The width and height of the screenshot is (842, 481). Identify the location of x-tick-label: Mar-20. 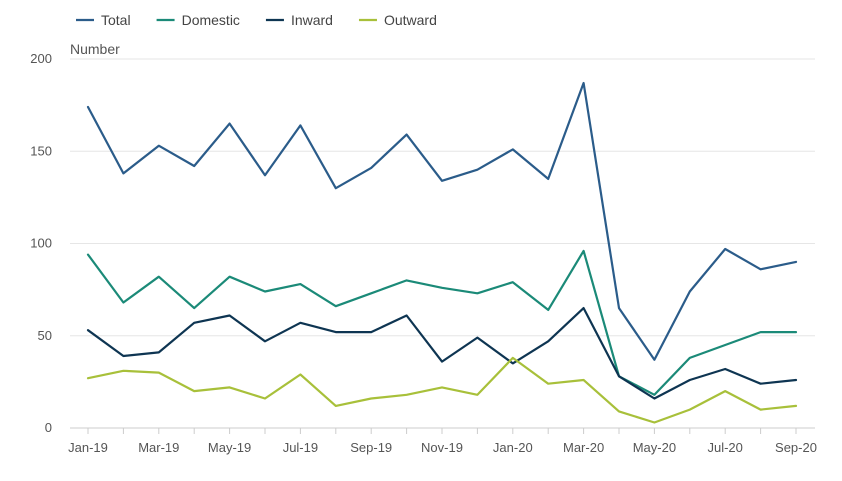
(583, 447).